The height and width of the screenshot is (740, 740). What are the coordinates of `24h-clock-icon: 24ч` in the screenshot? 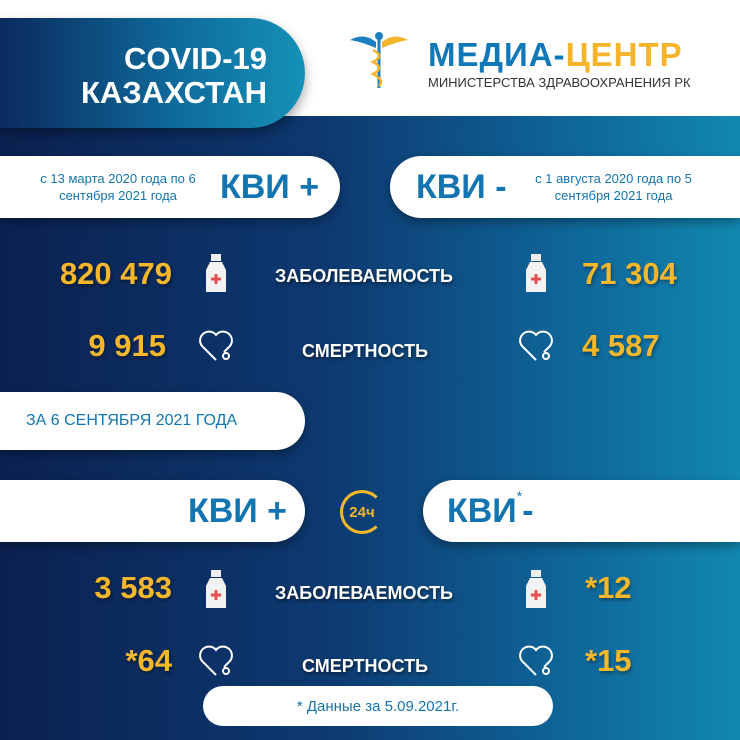 It's located at (362, 512).